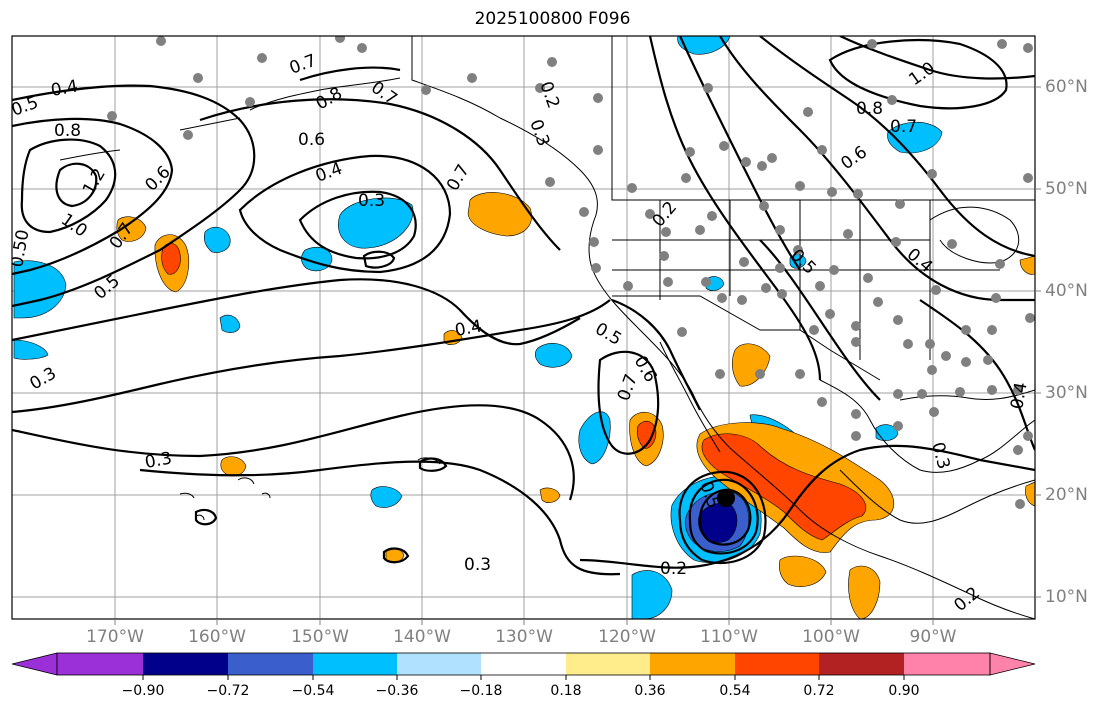 This screenshot has width=1105, height=712. What do you see at coordinates (397, 691) in the screenshot?
I see `colorbar-tick-label: −0.36` at bounding box center [397, 691].